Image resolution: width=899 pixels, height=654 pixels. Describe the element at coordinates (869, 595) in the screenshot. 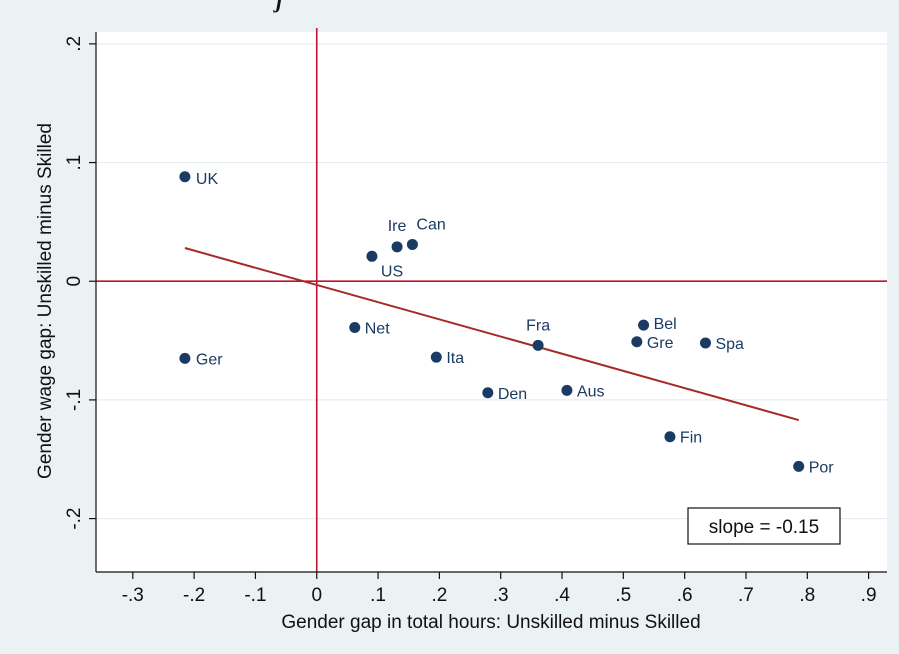

I see `x-tick-label: .9` at that location.